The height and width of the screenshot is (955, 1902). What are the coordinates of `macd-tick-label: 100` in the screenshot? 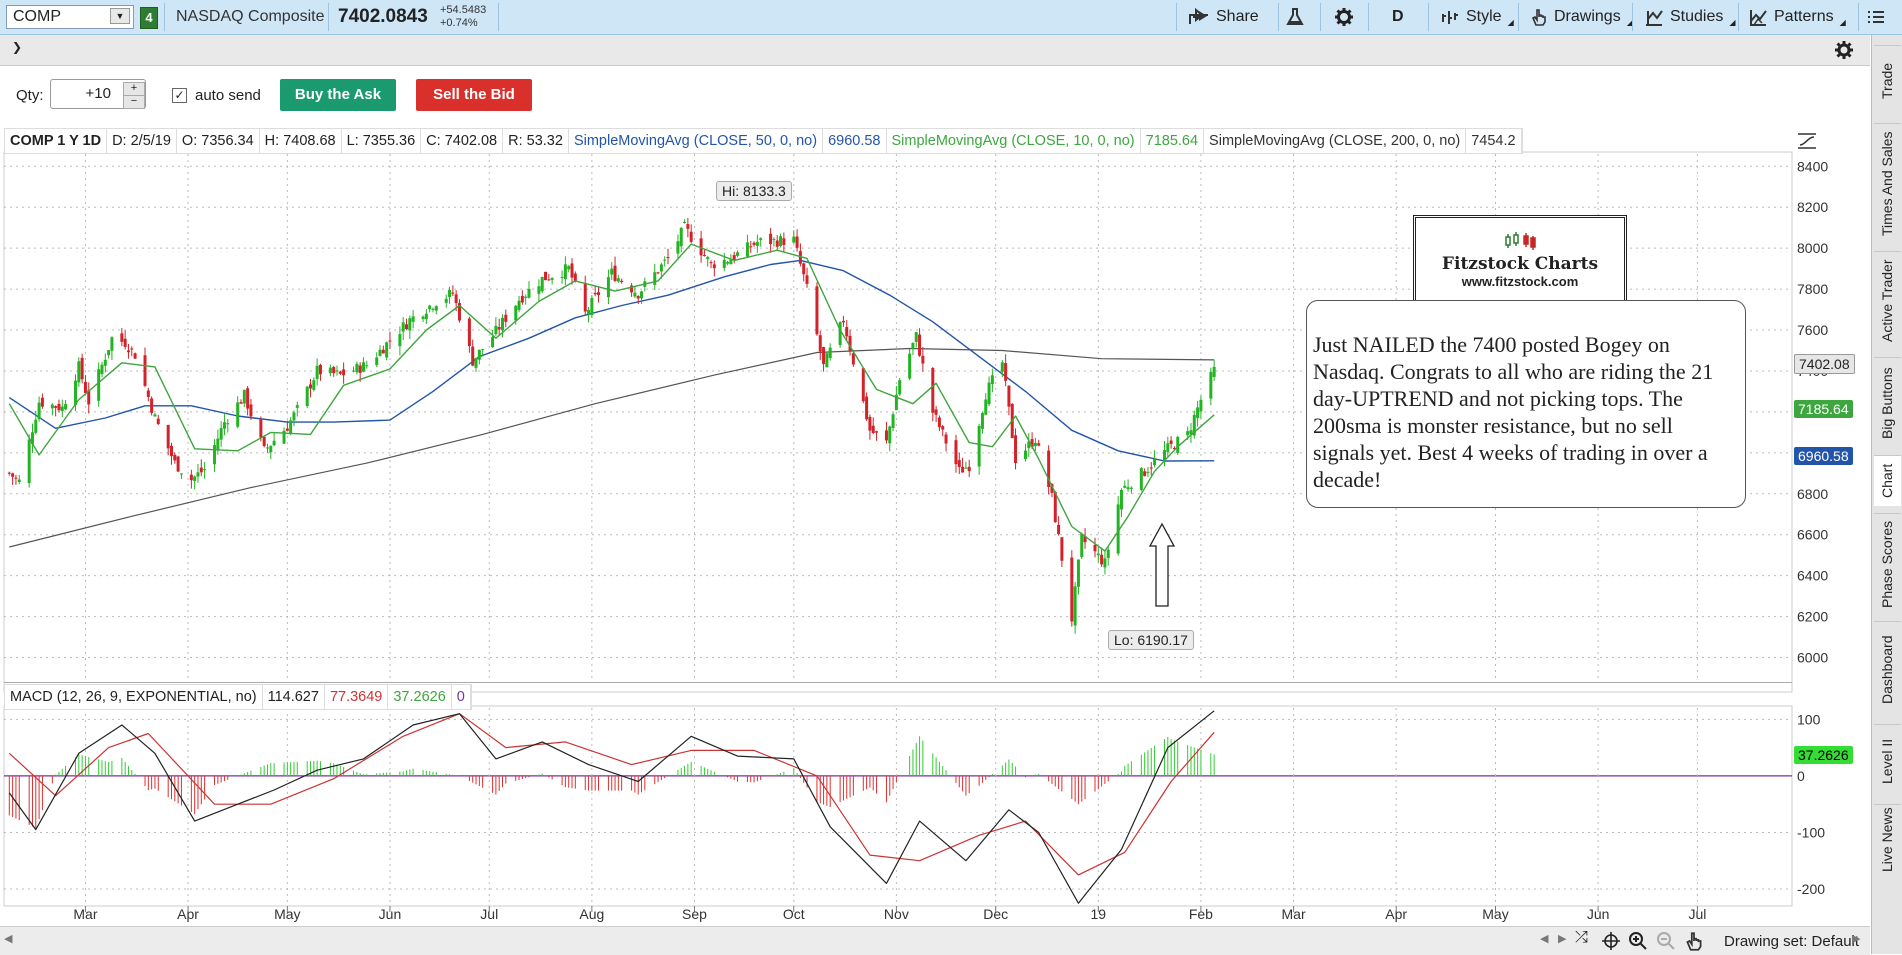 It's located at (1809, 719).